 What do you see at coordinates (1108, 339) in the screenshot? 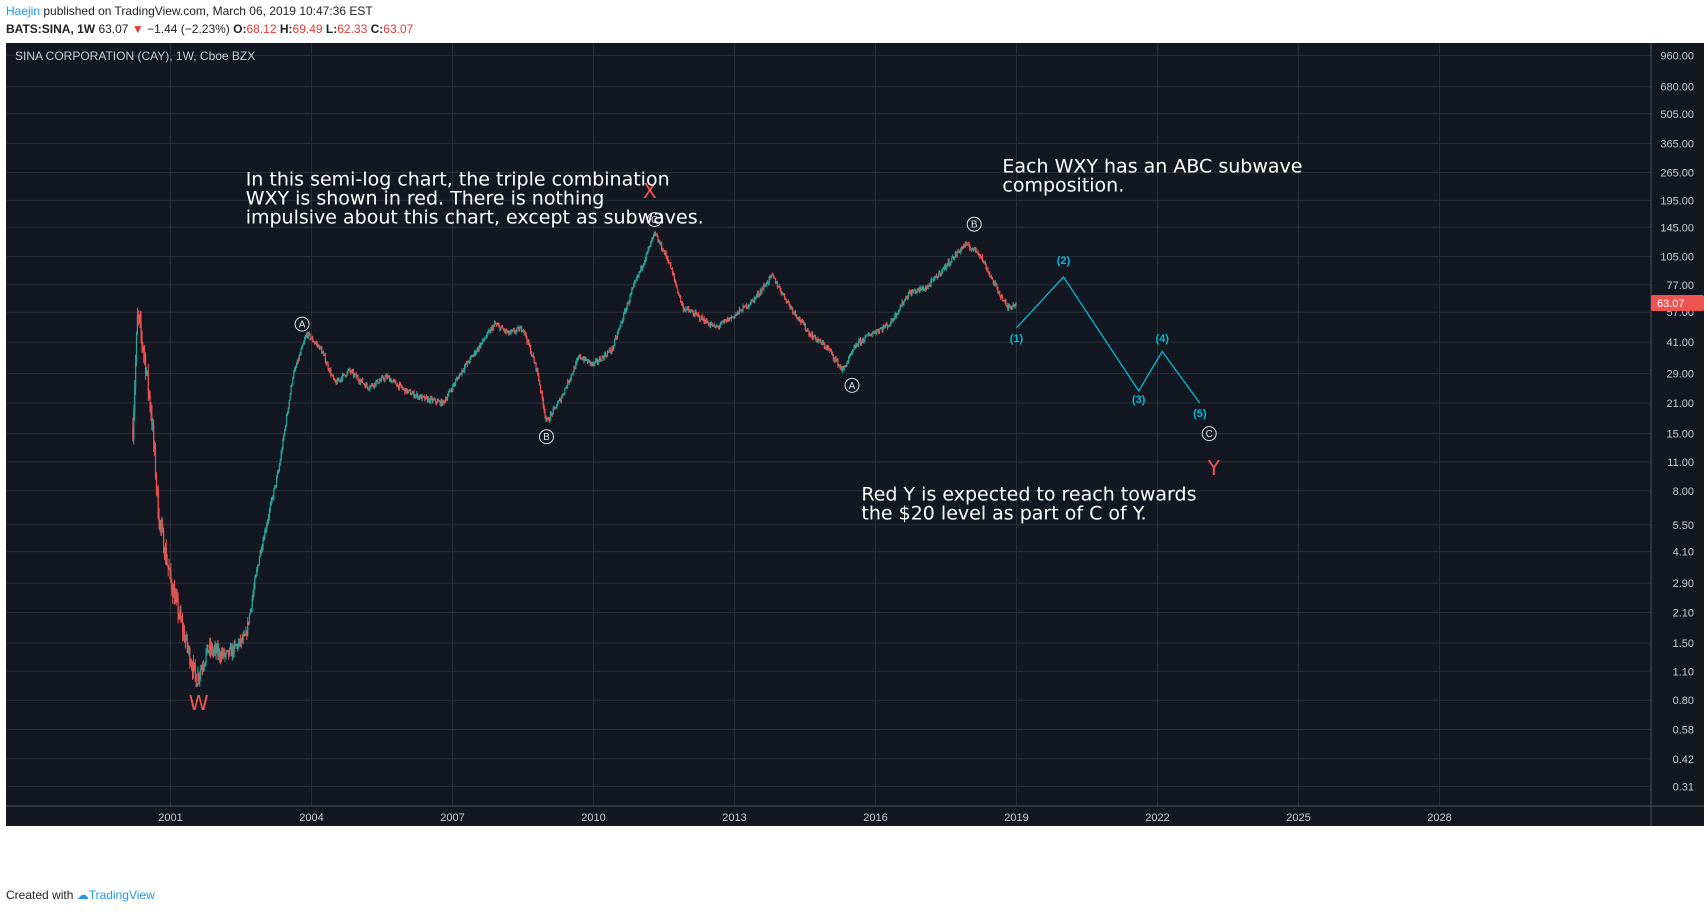
I see `wave-projection` at bounding box center [1108, 339].